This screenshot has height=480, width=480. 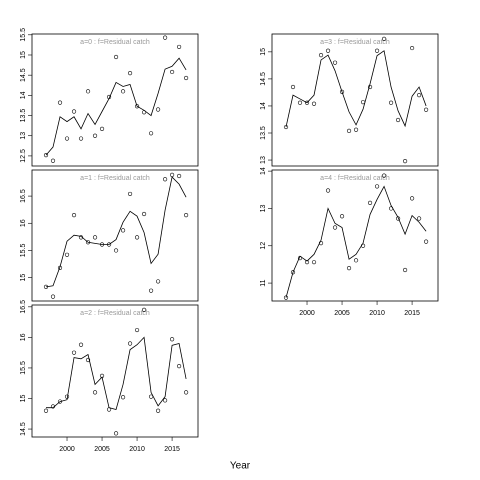 I want to click on y-tick-label: 11, so click(x=263, y=282).